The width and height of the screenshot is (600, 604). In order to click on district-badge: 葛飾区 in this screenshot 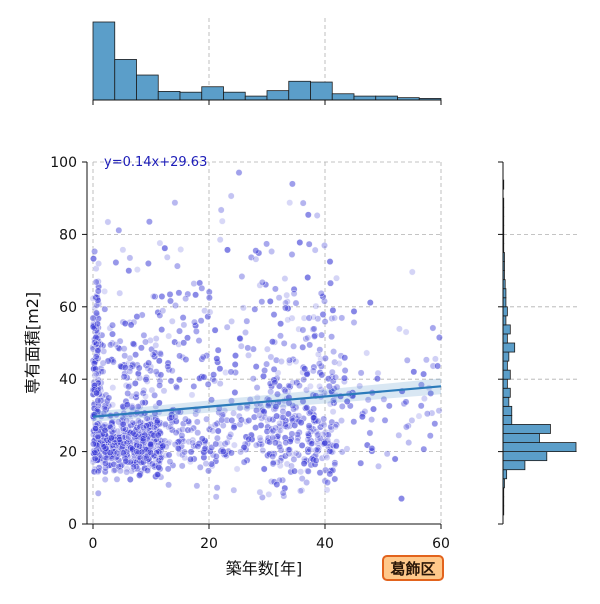, I will do `click(413, 568)`.